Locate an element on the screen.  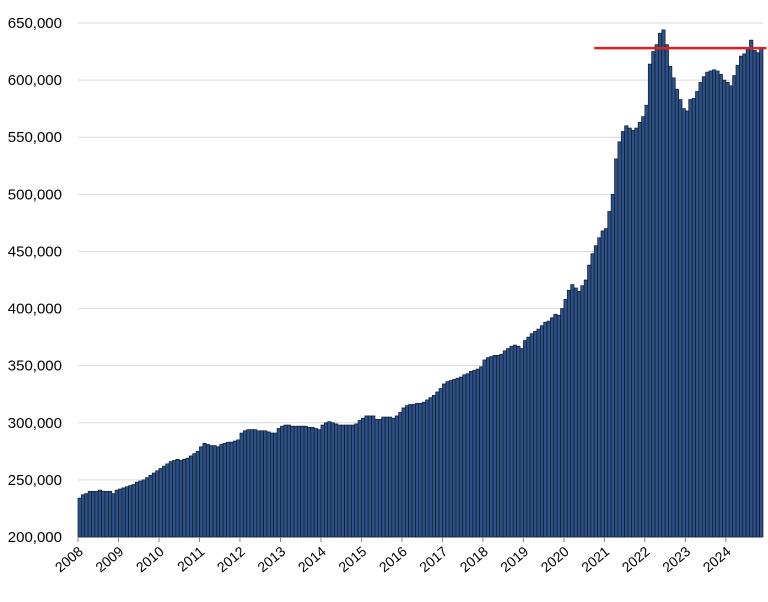
x-tick-label: 2019 is located at coordinates (514, 559).